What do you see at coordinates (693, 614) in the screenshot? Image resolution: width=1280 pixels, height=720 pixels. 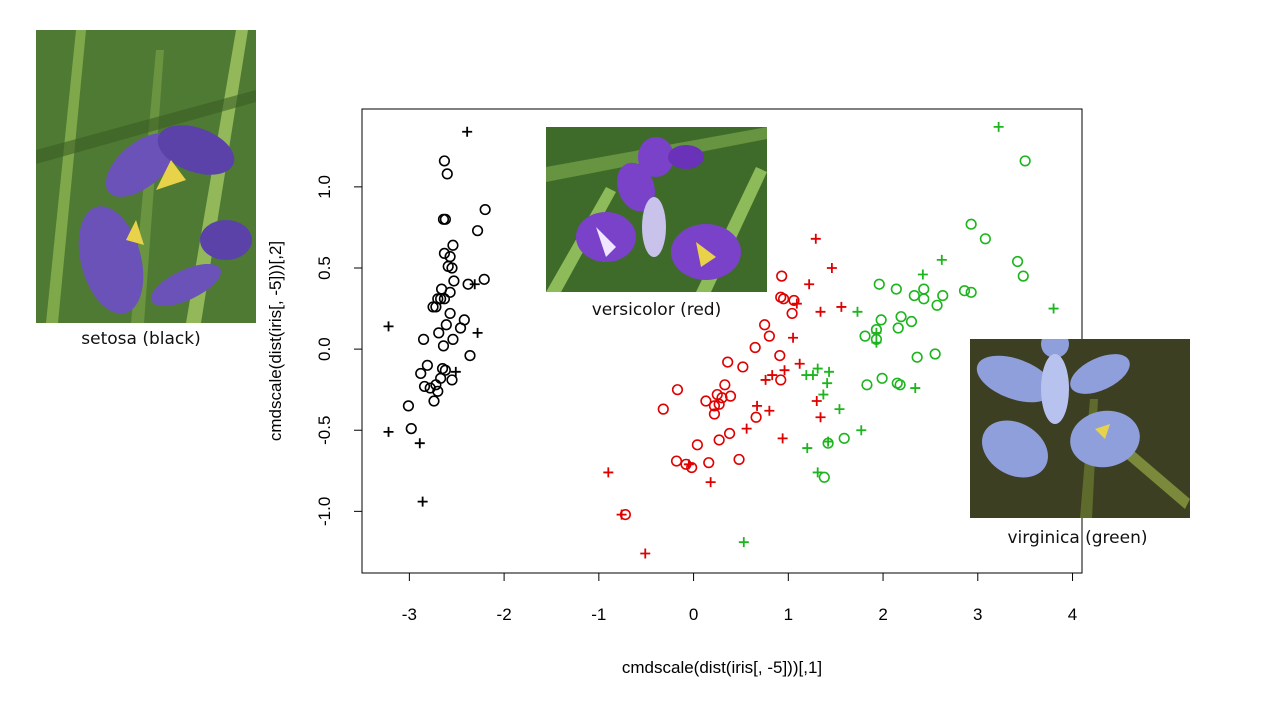 I see `x-tick-label: 0` at bounding box center [693, 614].